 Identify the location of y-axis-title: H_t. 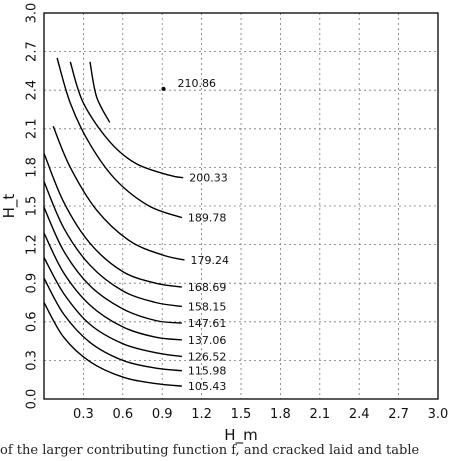
(9, 206).